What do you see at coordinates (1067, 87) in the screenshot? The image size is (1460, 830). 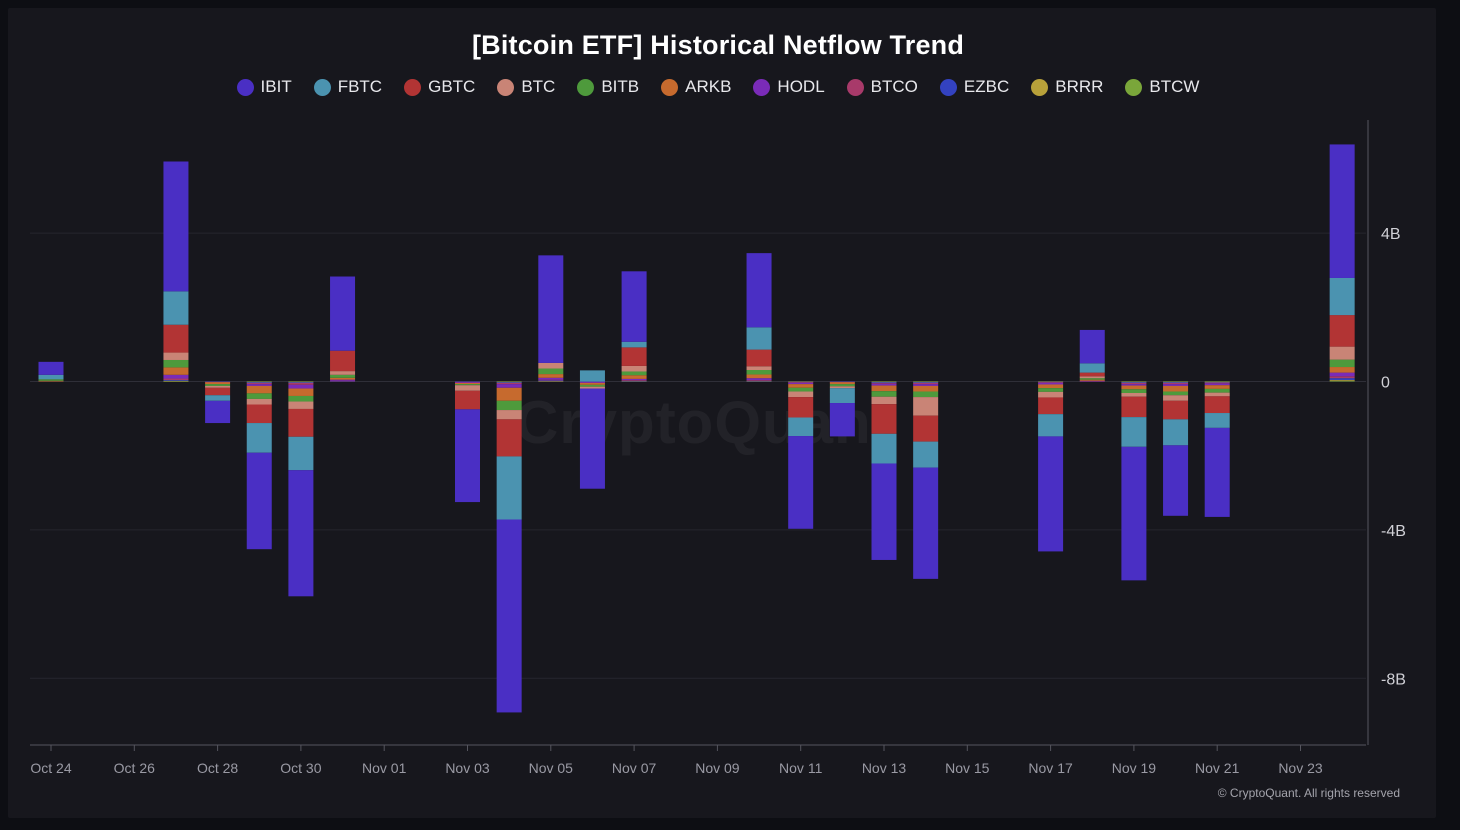 I see `legend-item-brrr: BRRR` at bounding box center [1067, 87].